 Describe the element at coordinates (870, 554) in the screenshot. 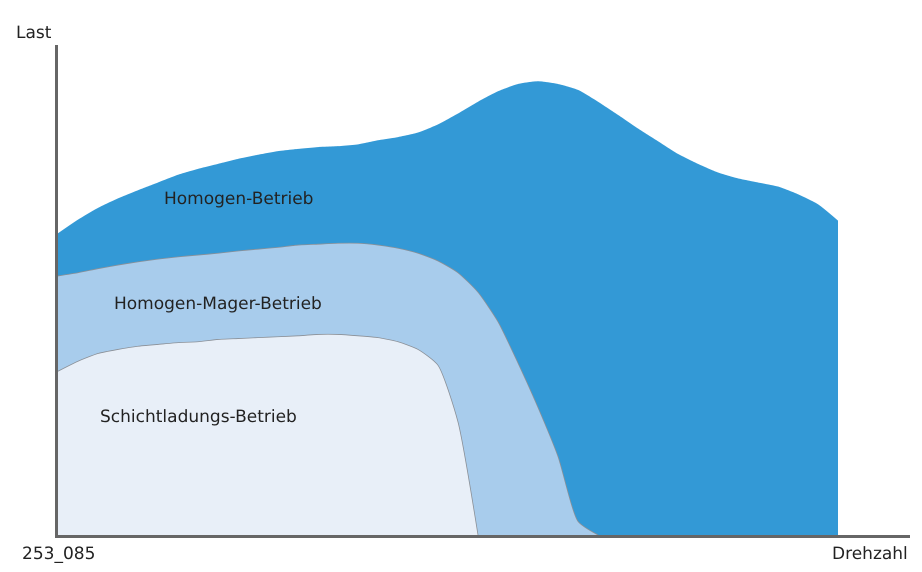

I see `x-axis-title: Drehzahl` at that location.